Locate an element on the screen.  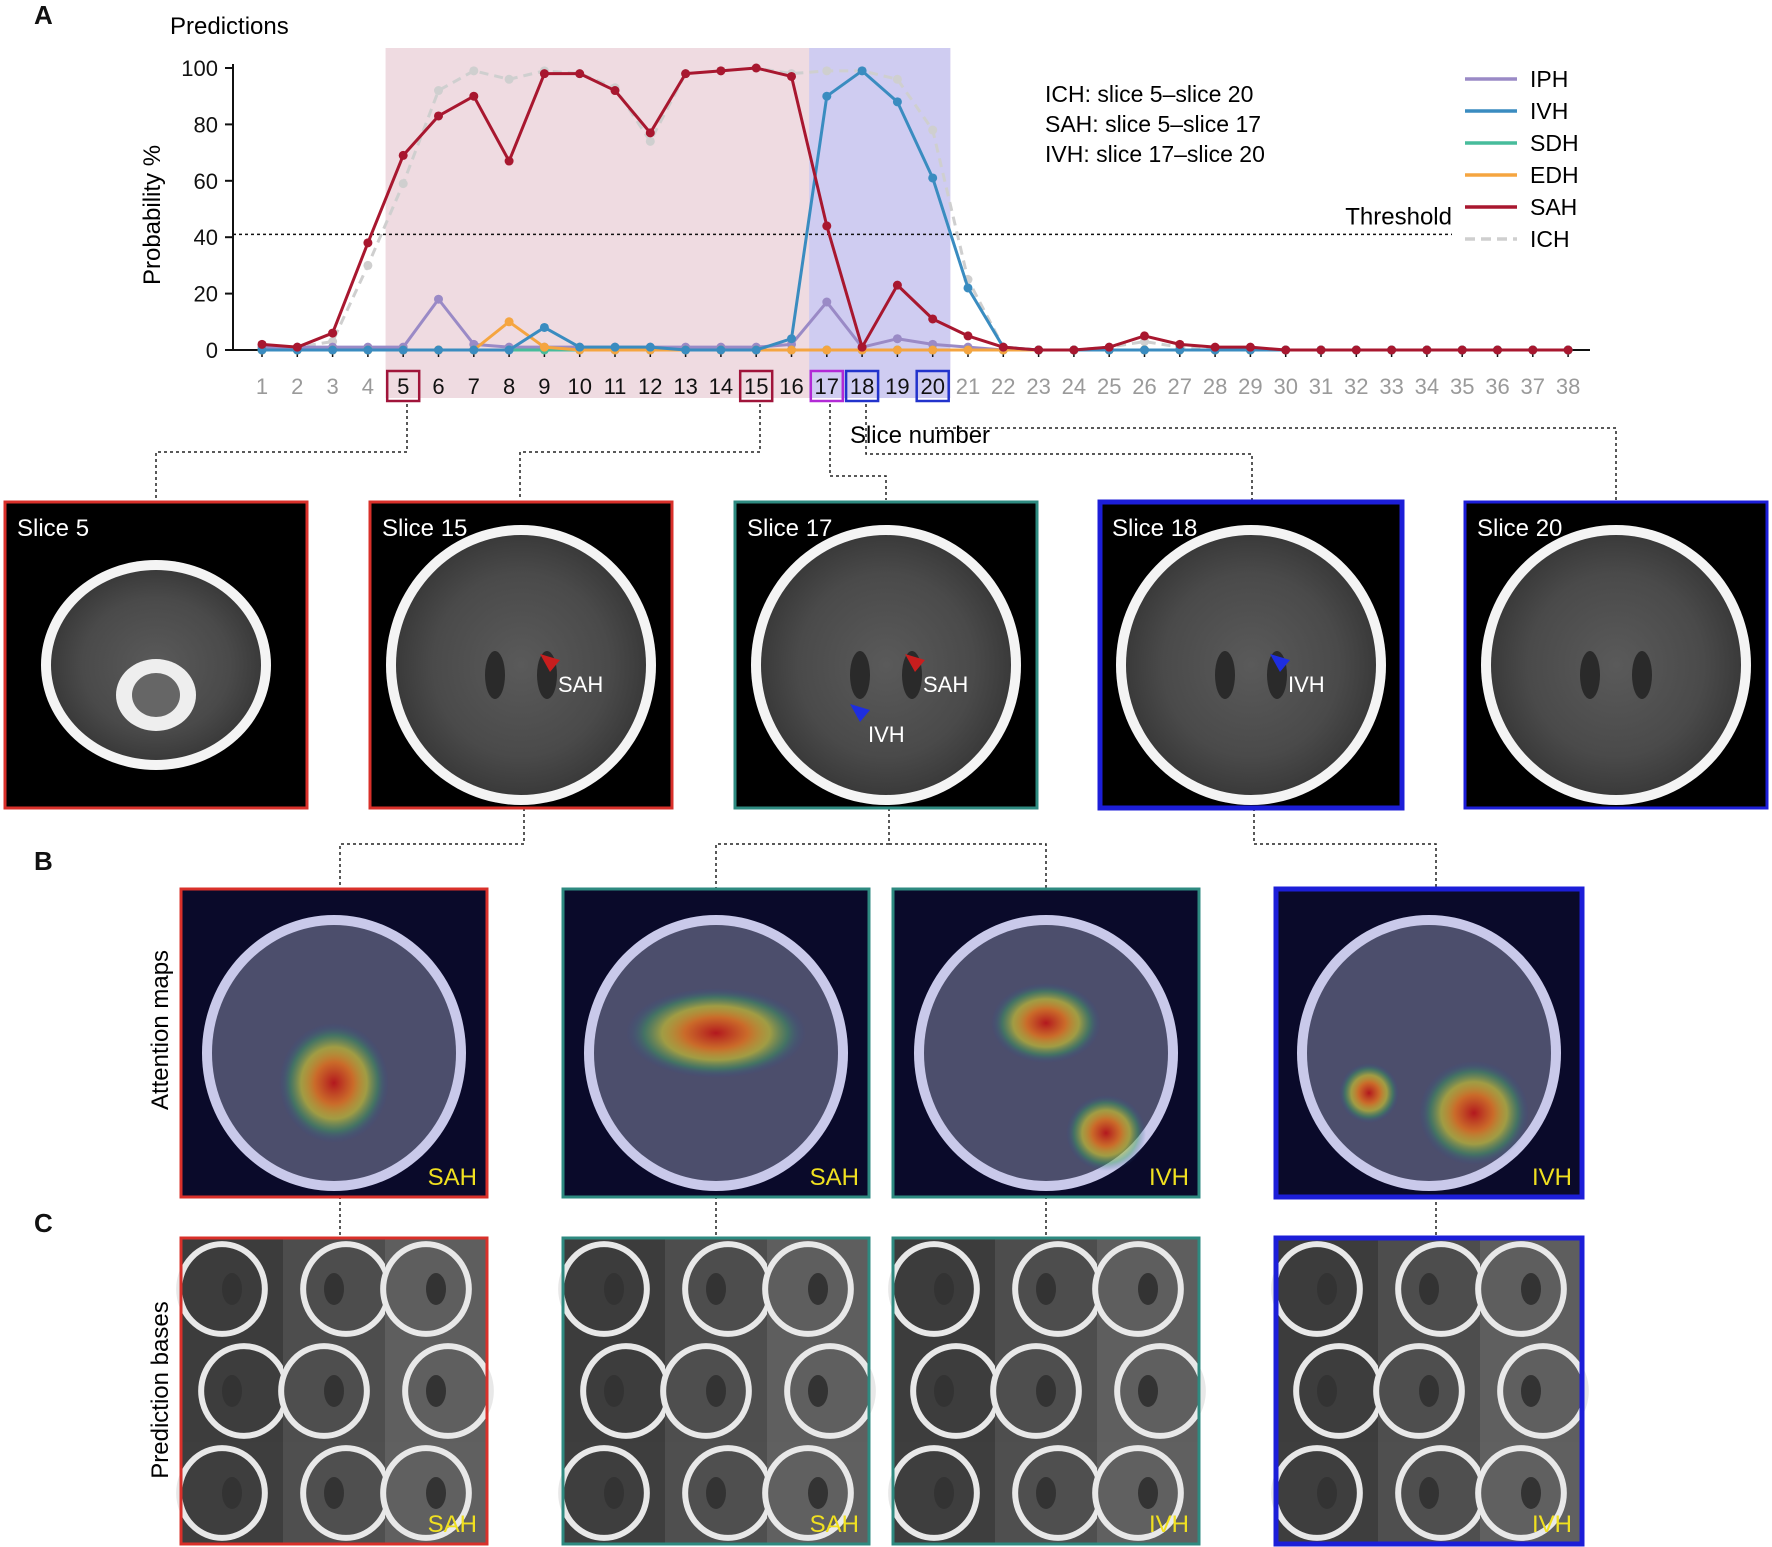
attention-tag: SAH is located at coordinates (834, 1177).